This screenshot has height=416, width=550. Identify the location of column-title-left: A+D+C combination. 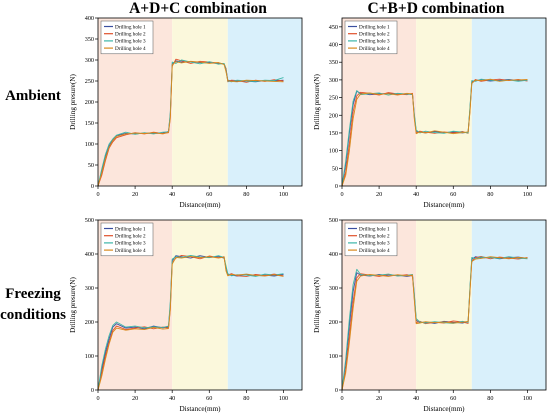
(198, 8).